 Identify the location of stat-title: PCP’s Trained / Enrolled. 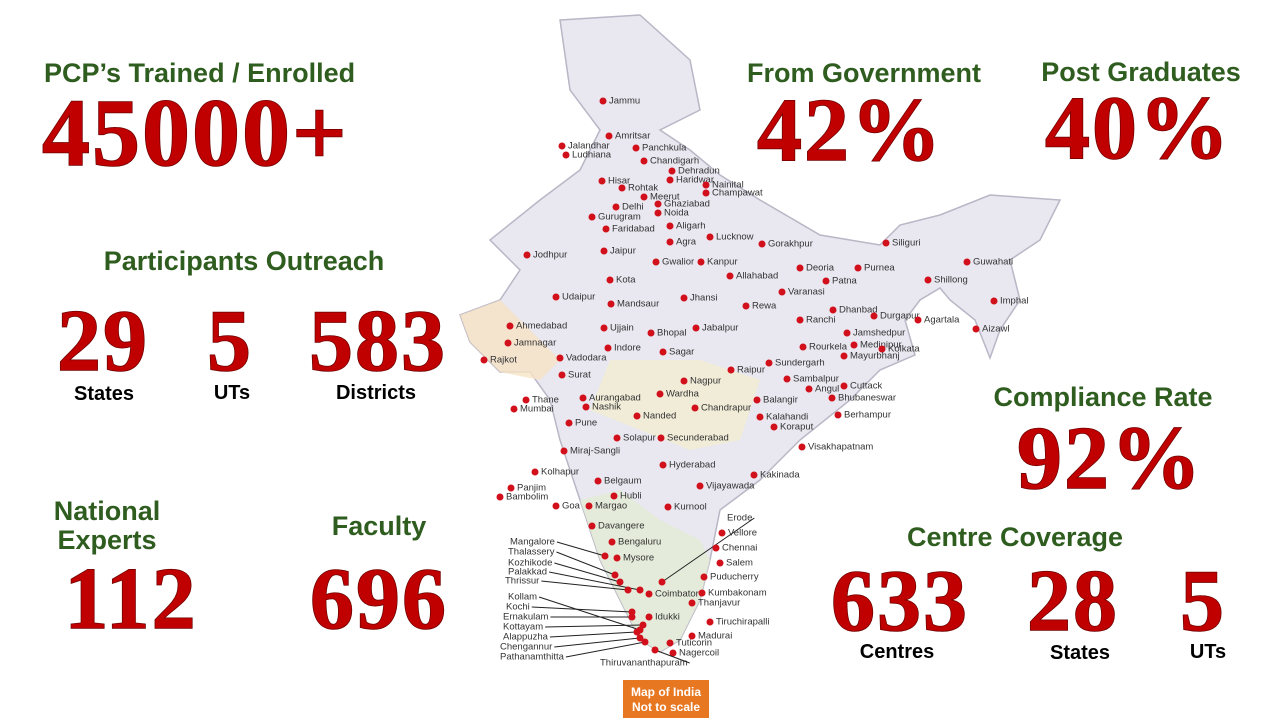
(199, 73).